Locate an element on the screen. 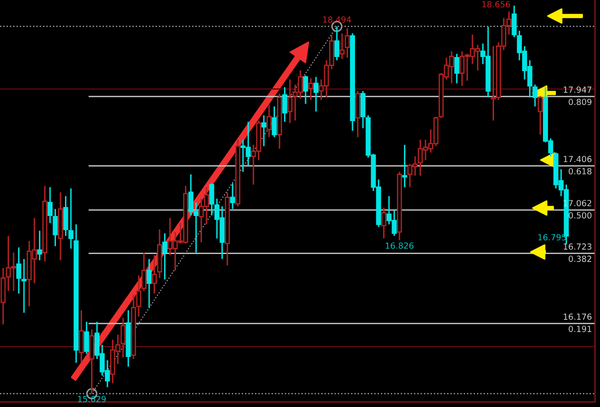  annotation: 0.618 is located at coordinates (580, 171).